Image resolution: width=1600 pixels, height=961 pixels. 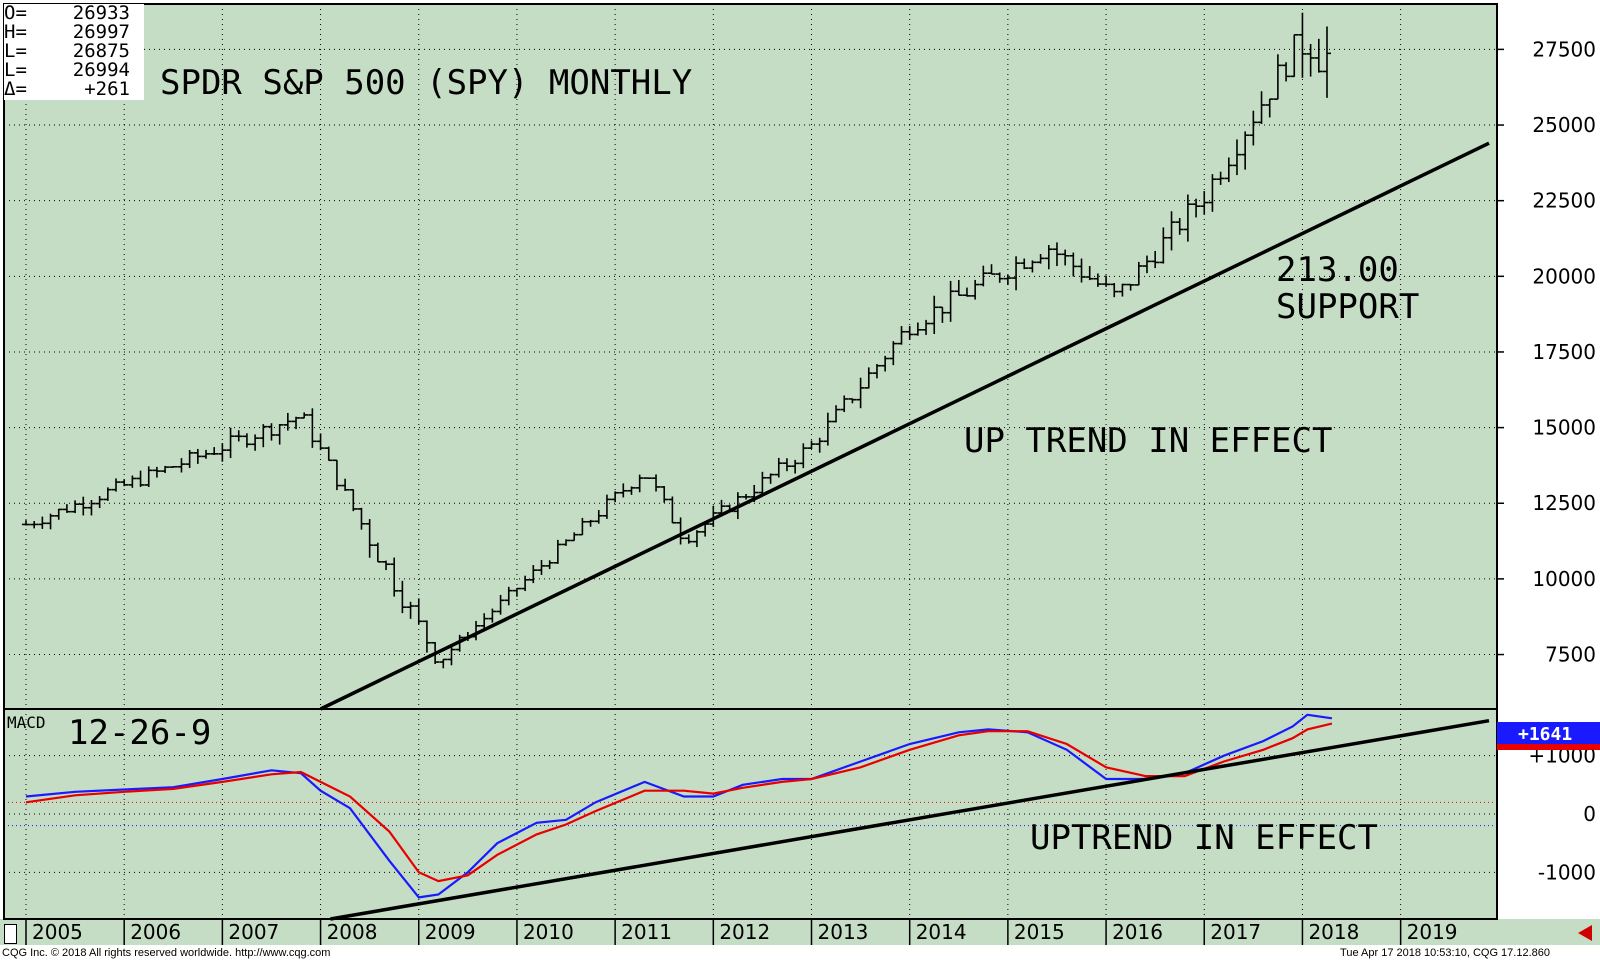 What do you see at coordinates (1570, 655) in the screenshot?
I see `y-tick-label: 7500` at bounding box center [1570, 655].